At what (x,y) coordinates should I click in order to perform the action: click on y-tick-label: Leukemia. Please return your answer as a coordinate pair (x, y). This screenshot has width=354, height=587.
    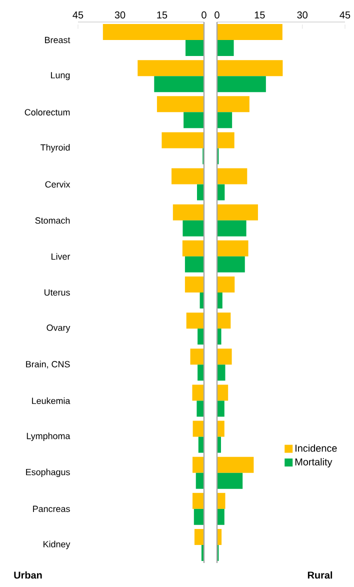
    Looking at the image, I should click on (51, 400).